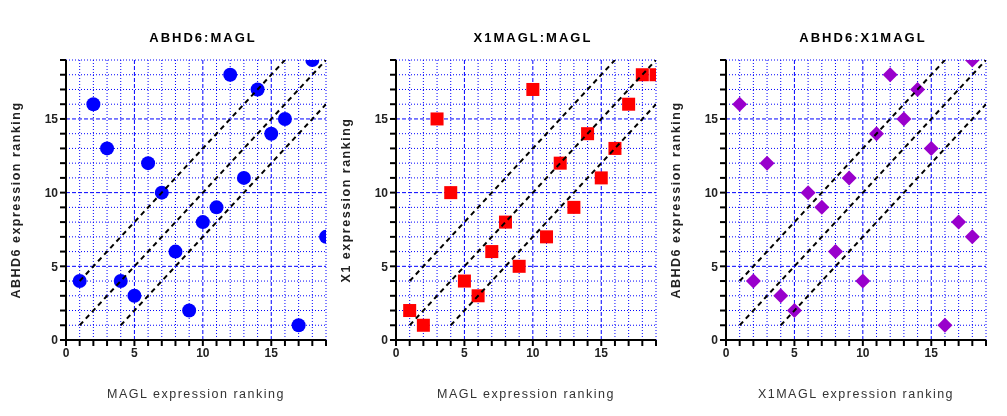 The height and width of the screenshot is (416, 1007). What do you see at coordinates (856, 394) in the screenshot?
I see `x-axis-title: X1MAGL expression ranking` at bounding box center [856, 394].